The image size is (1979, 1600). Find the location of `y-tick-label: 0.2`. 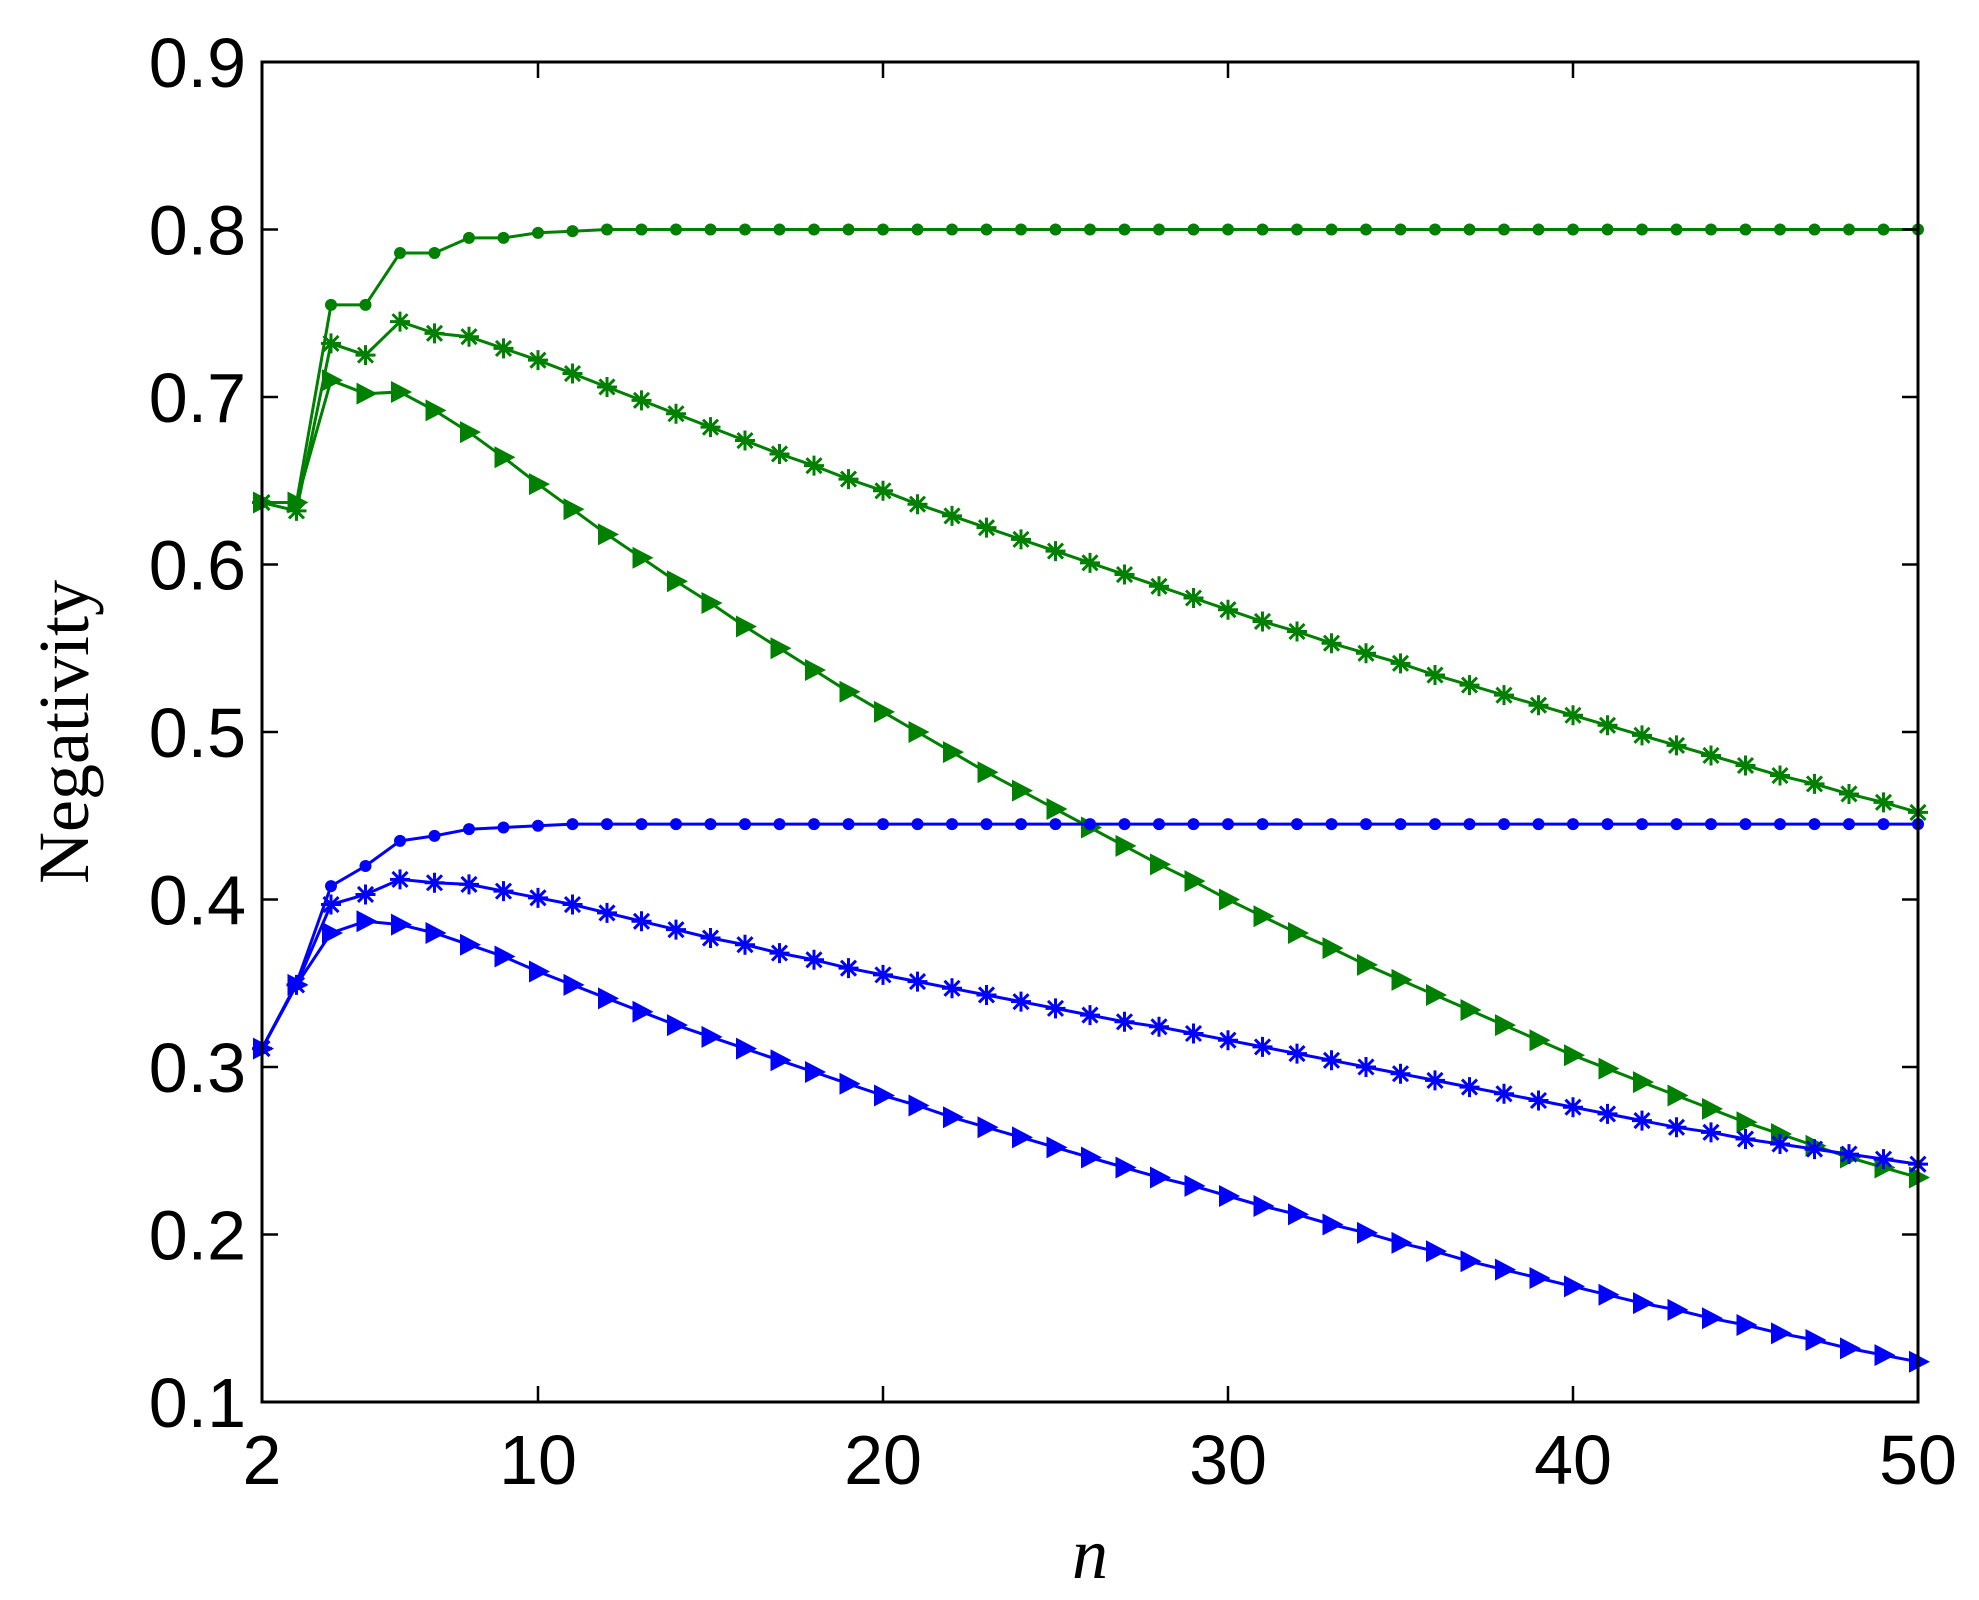

y-tick-label: 0.2 is located at coordinates (197, 1236).